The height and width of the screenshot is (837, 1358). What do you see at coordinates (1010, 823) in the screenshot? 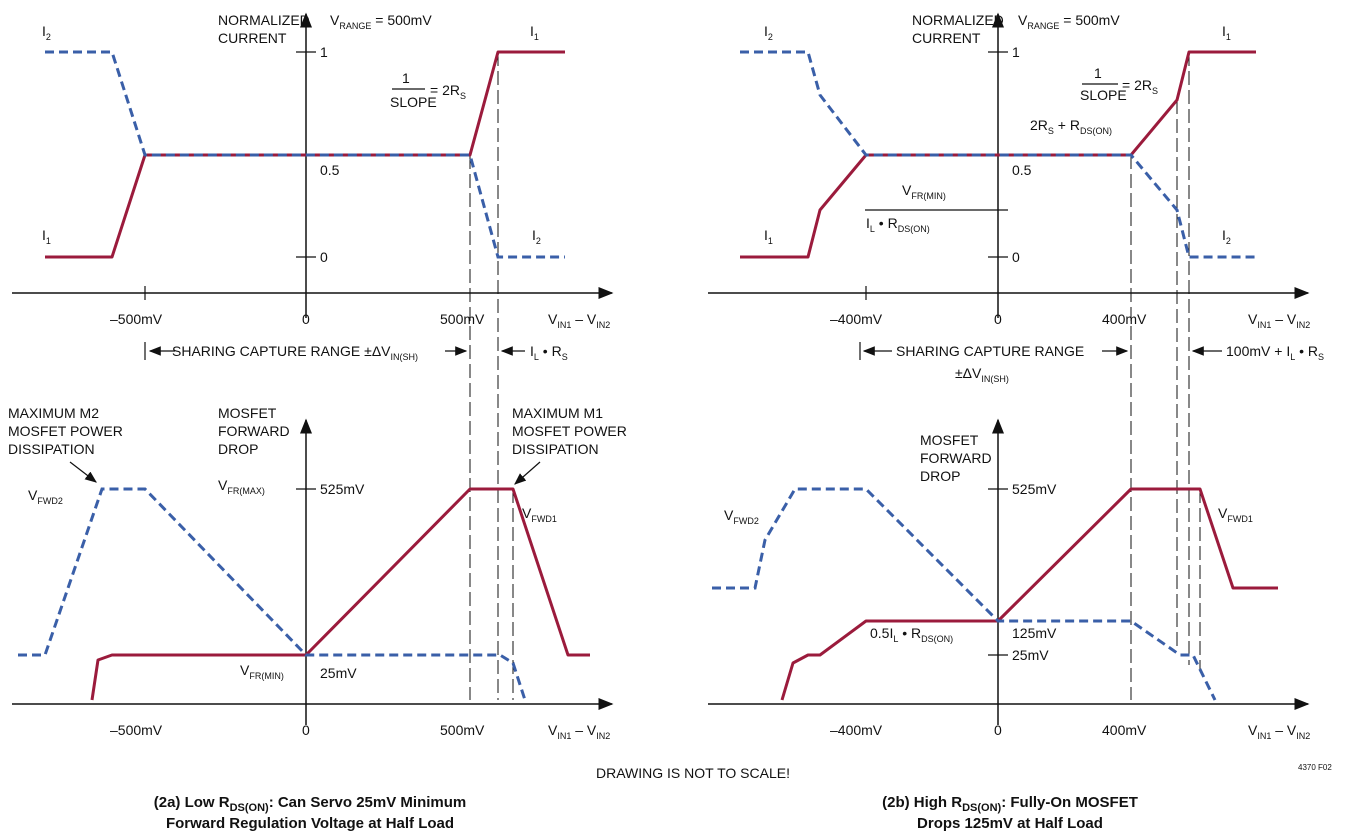
I see `caption-b-line2: Drops 125mV at Half Load` at bounding box center [1010, 823].